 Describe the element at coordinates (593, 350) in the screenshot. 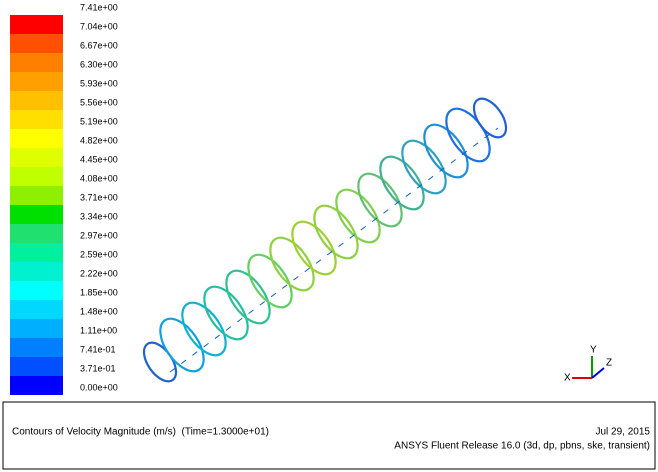

I see `triad-y-label: Y` at that location.